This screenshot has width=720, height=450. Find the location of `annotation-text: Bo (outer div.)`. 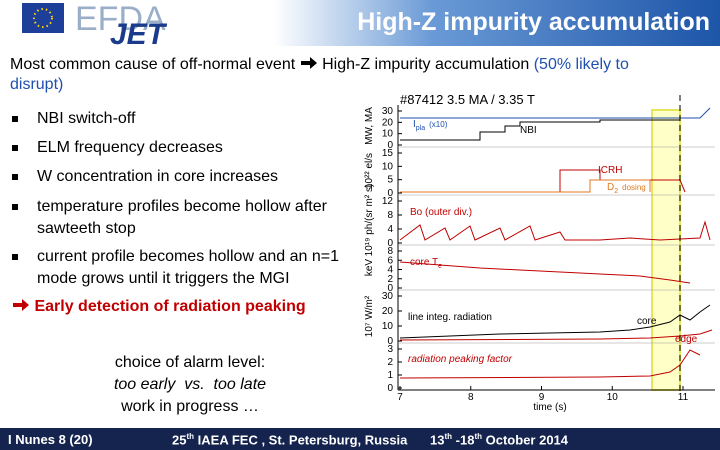

annotation-text: Bo (outer div.) is located at coordinates (441, 212).